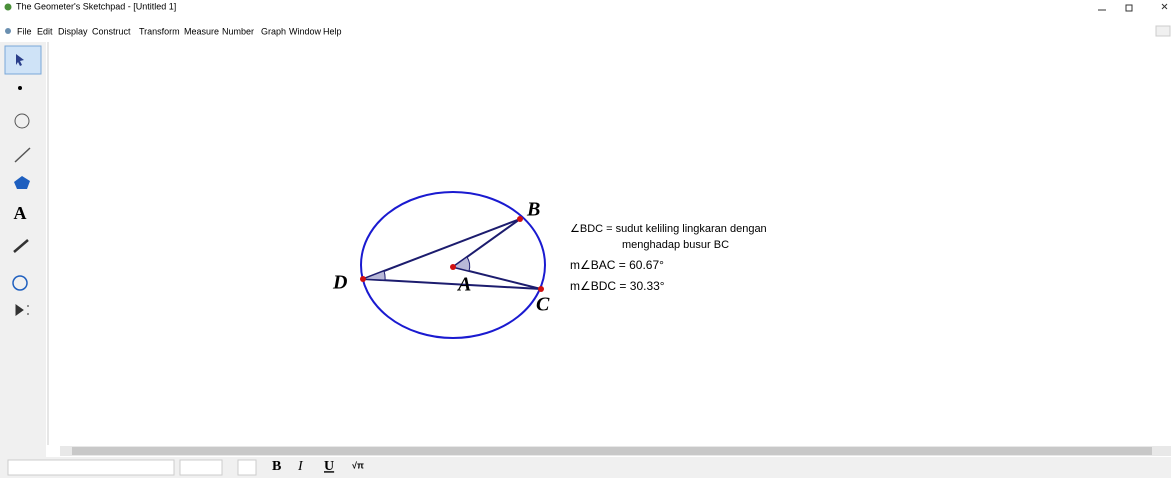 The width and height of the screenshot is (1171, 483). What do you see at coordinates (1164, 6) in the screenshot?
I see `close-button` at bounding box center [1164, 6].